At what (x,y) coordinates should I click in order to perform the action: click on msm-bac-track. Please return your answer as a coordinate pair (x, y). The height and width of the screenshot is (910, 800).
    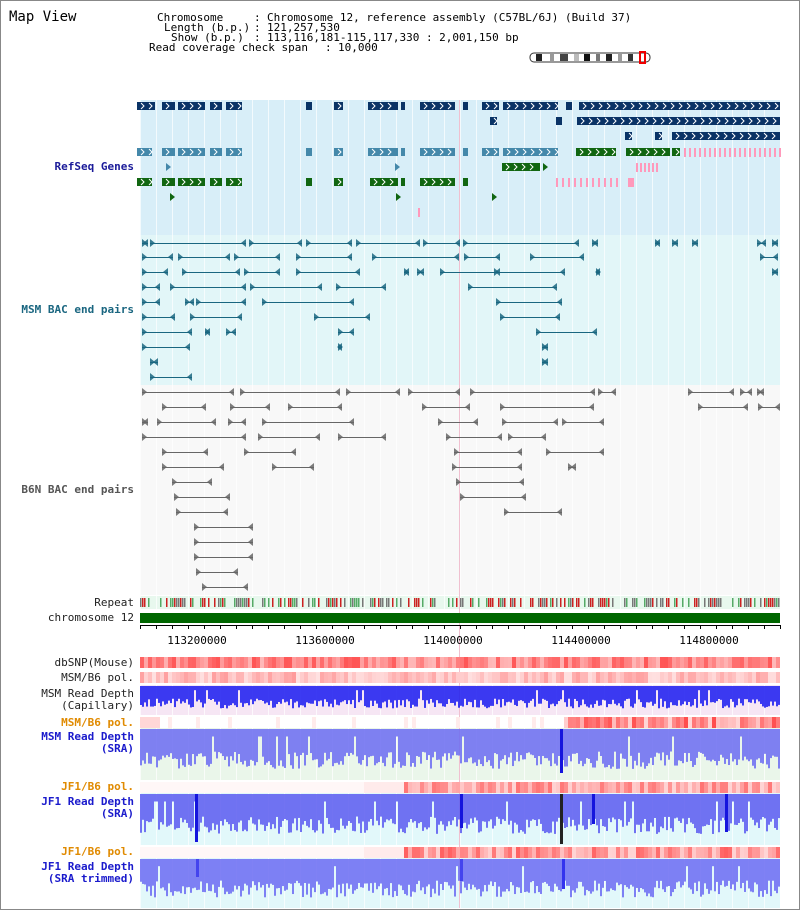
    Looking at the image, I should click on (460, 310).